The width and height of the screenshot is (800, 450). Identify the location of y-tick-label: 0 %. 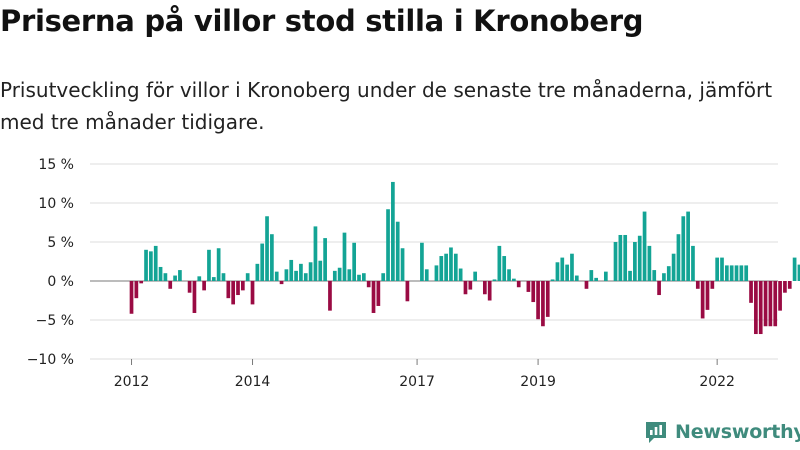
(60, 282).